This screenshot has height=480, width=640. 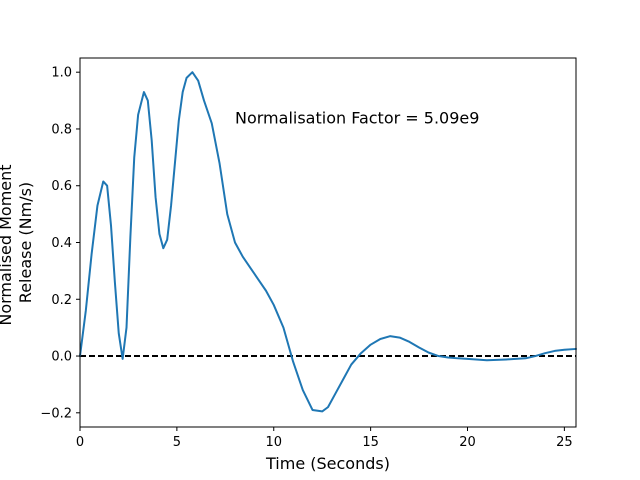 What do you see at coordinates (7, 244) in the screenshot?
I see `y-axis-label-line-1: Normalised Moment` at bounding box center [7, 244].